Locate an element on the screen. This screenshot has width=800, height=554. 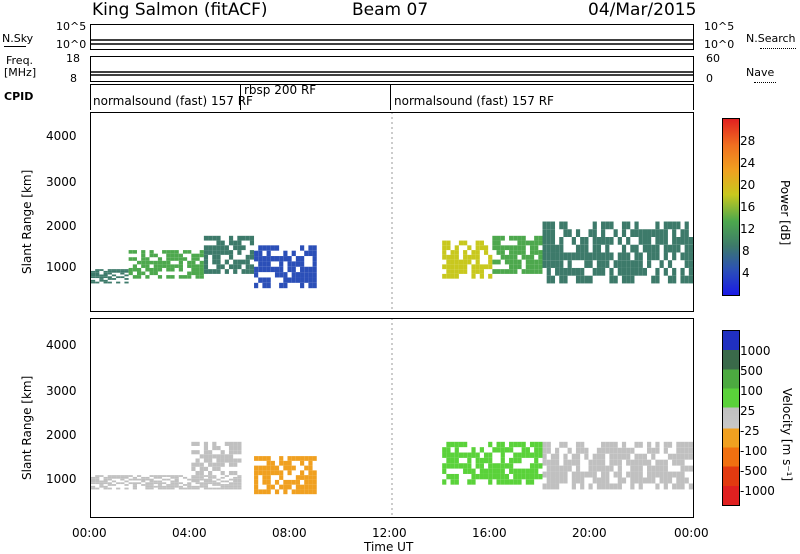
power-cb-16: 16 is located at coordinates (748, 207).